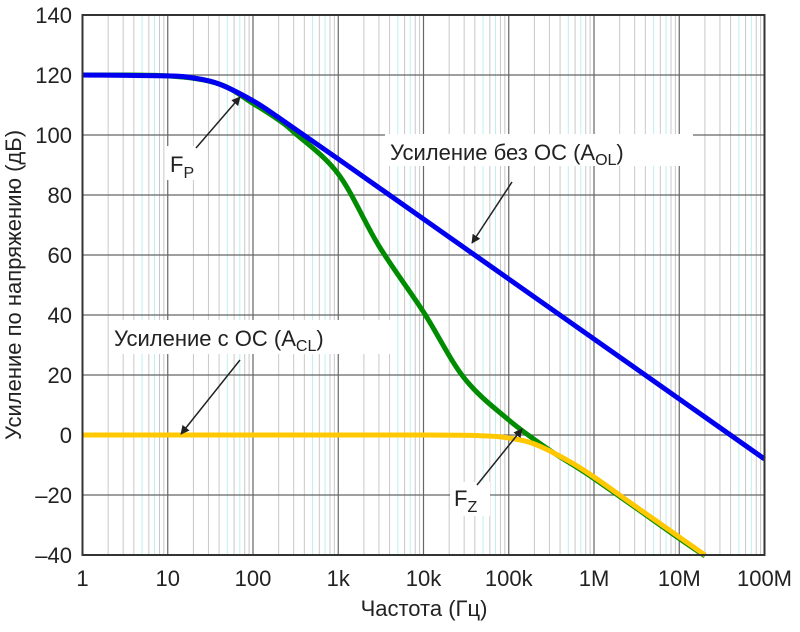 The width and height of the screenshot is (800, 632). What do you see at coordinates (53, 75) in the screenshot?
I see `y-tick-label: 120` at bounding box center [53, 75].